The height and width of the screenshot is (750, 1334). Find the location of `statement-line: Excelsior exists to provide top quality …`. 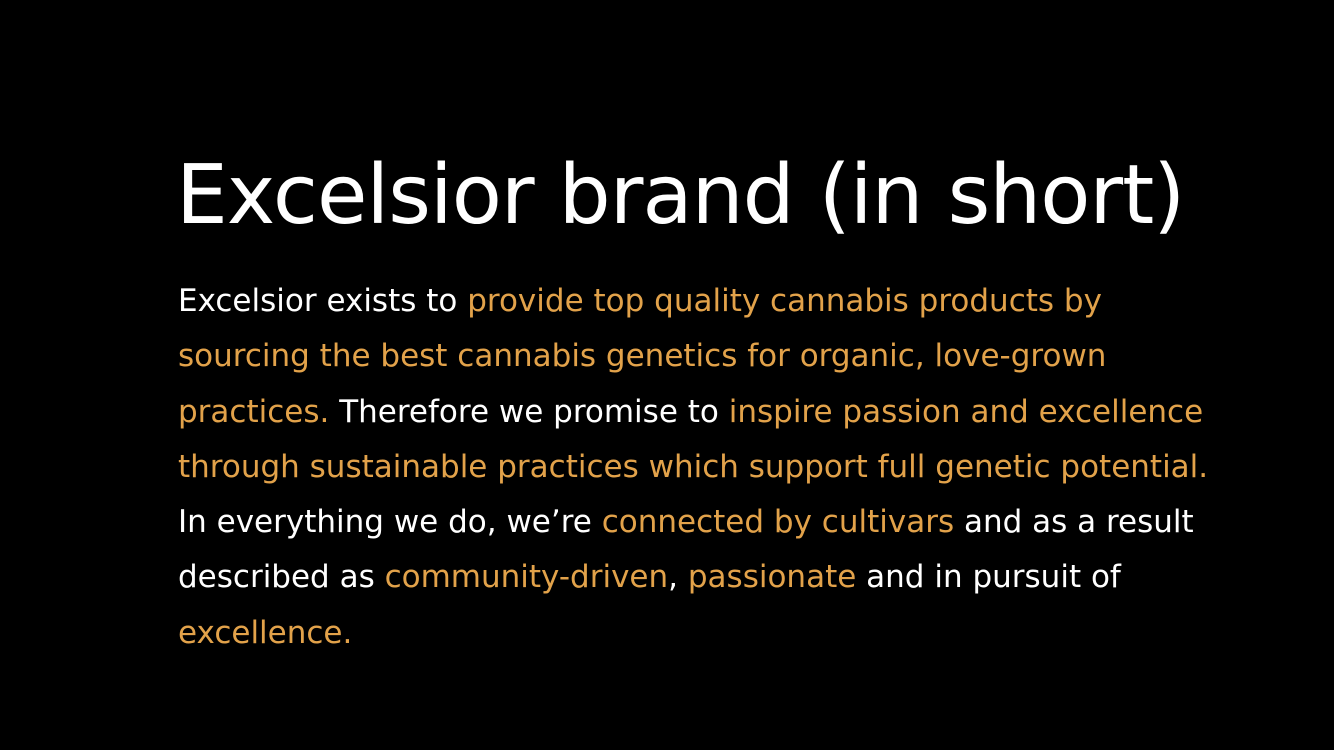

statement-line: Excelsior exists to provide top quality … is located at coordinates (743, 301).